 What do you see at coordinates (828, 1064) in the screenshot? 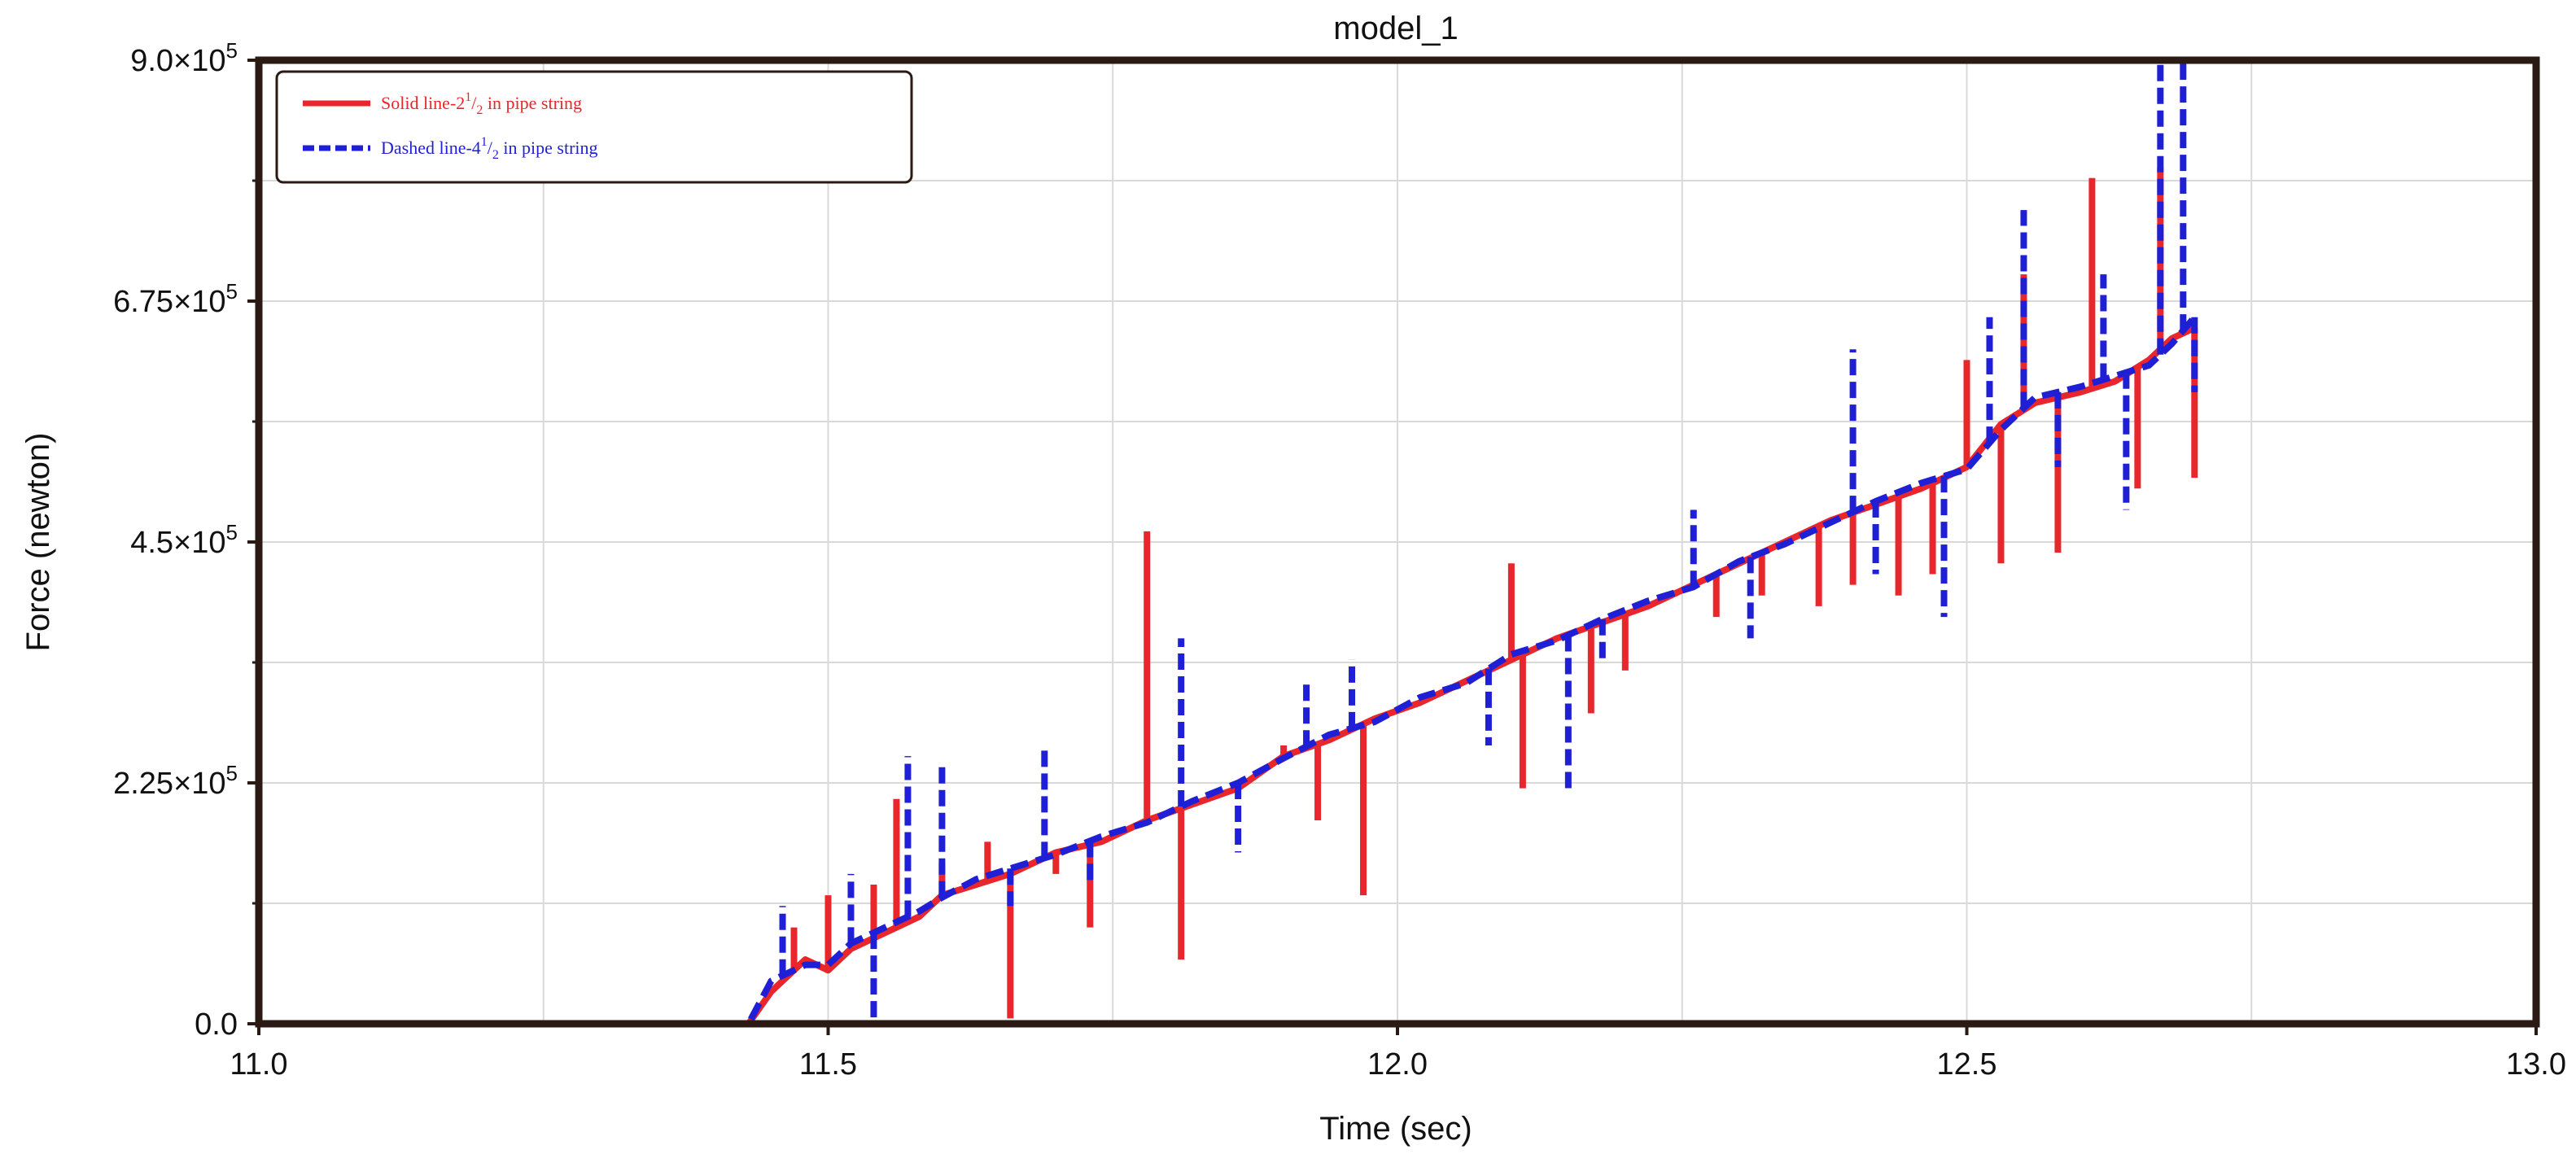
I see `x-tick-label: 11.5` at bounding box center [828, 1064].